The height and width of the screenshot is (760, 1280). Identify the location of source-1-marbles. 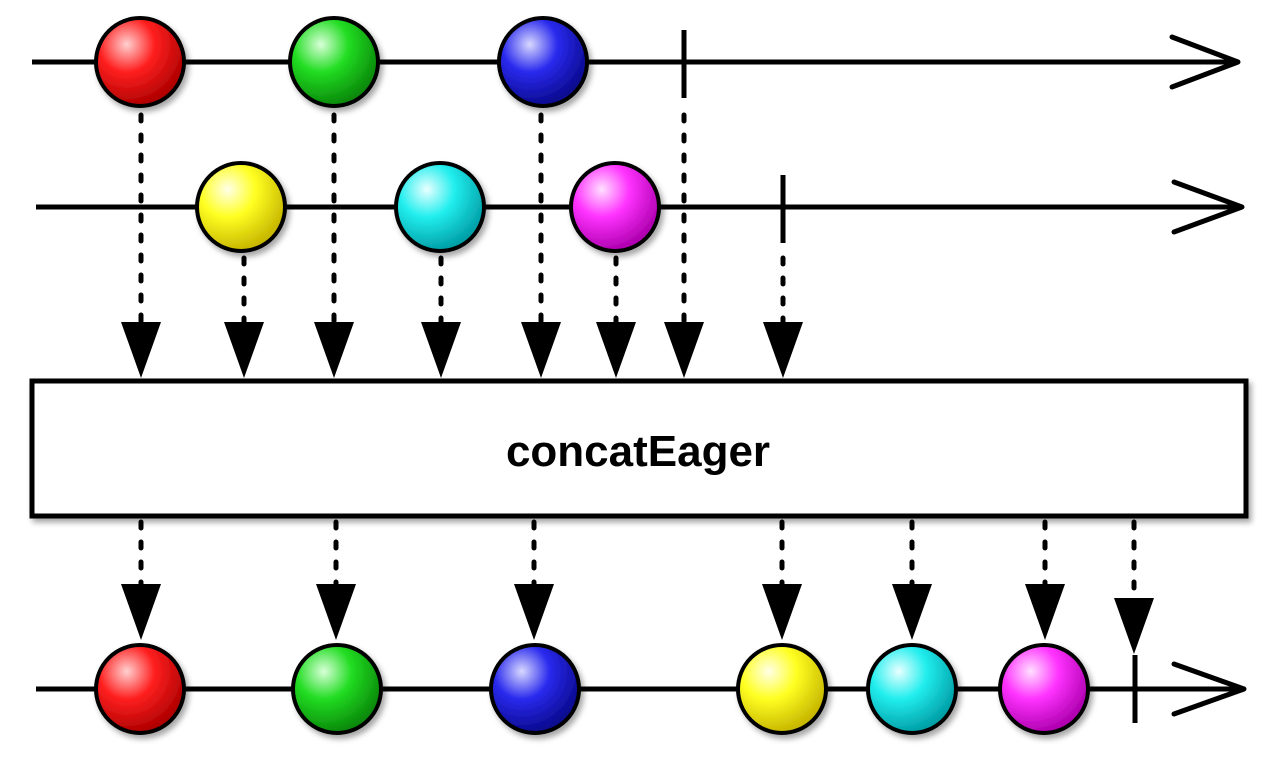
(341, 62).